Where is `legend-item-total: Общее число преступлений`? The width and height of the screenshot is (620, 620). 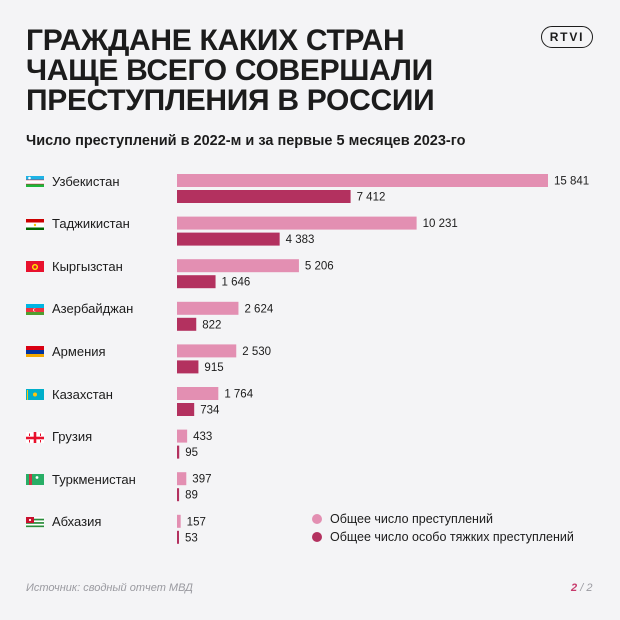 legend-item-total: Общее число преступлений is located at coordinates (402, 519).